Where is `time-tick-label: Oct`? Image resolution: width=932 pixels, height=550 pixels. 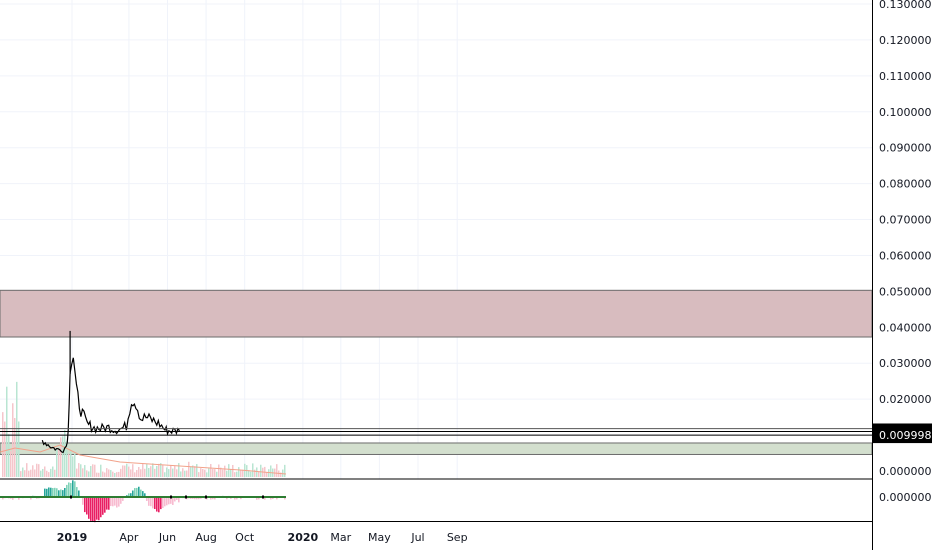
time-tick-label: Oct is located at coordinates (245, 537).